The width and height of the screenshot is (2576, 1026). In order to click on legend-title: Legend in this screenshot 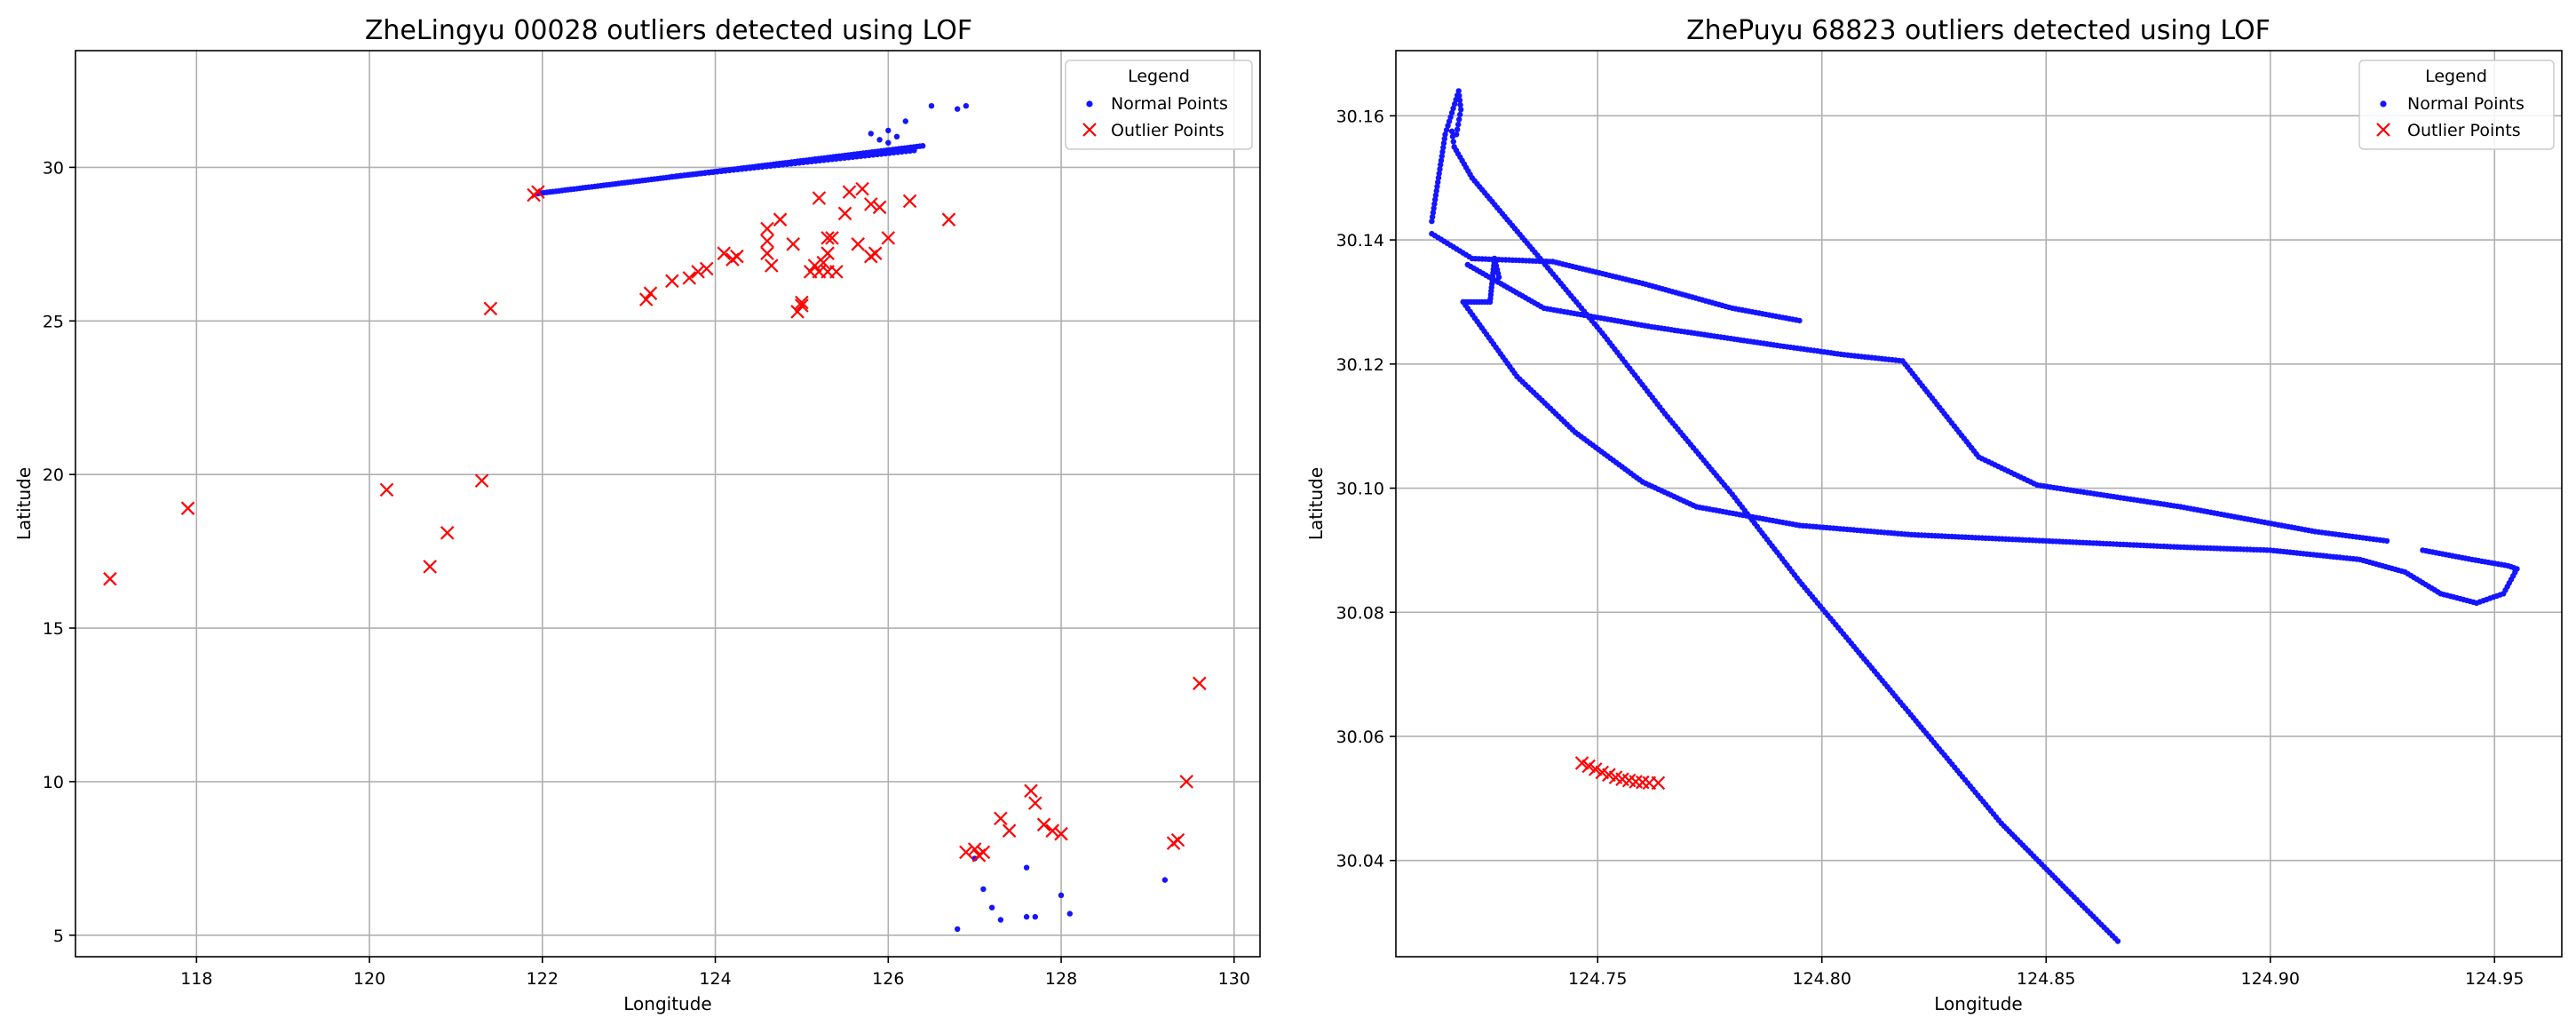, I will do `click(1159, 76)`.